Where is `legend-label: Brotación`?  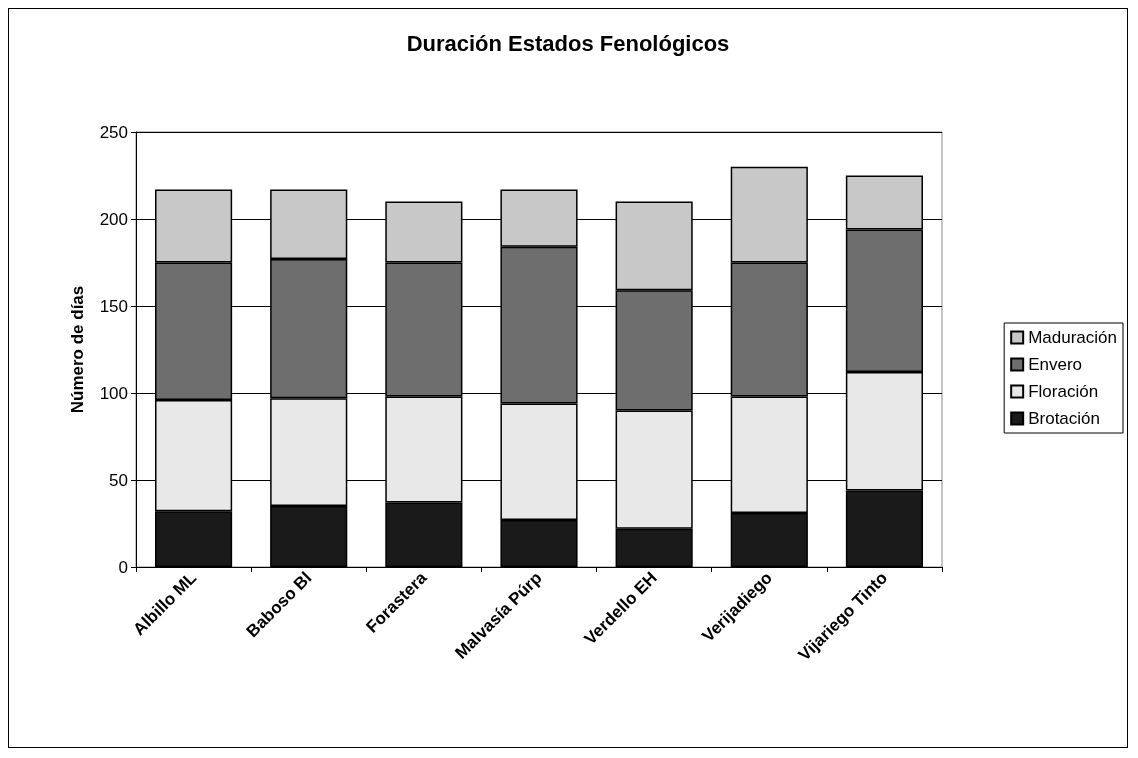 legend-label: Brotación is located at coordinates (1064, 418).